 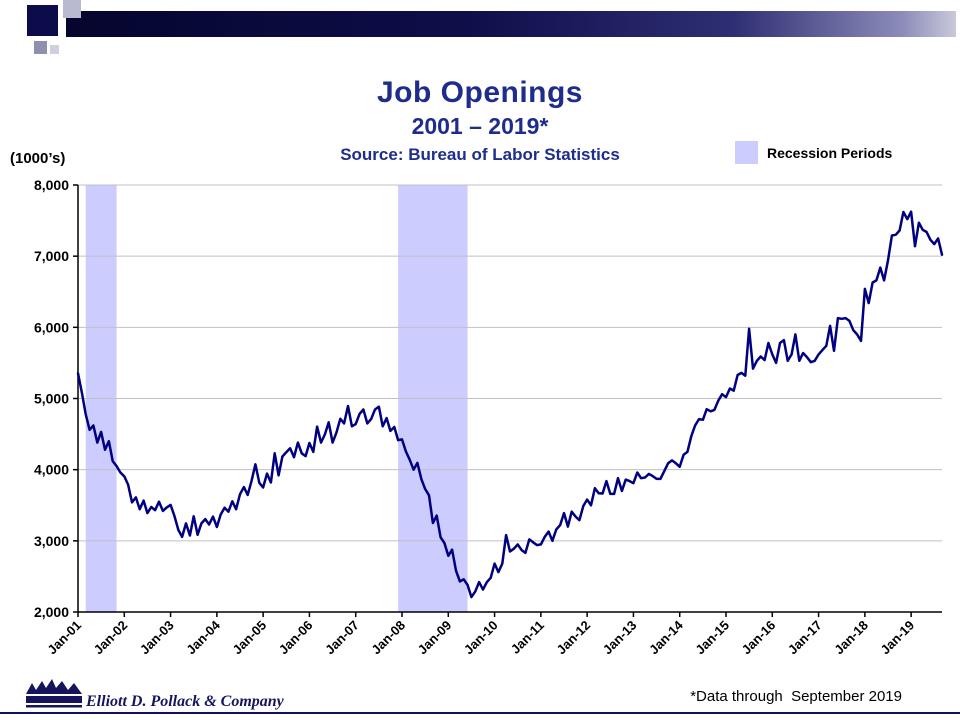 What do you see at coordinates (51, 470) in the screenshot?
I see `svg-text: 4,000` at bounding box center [51, 470].